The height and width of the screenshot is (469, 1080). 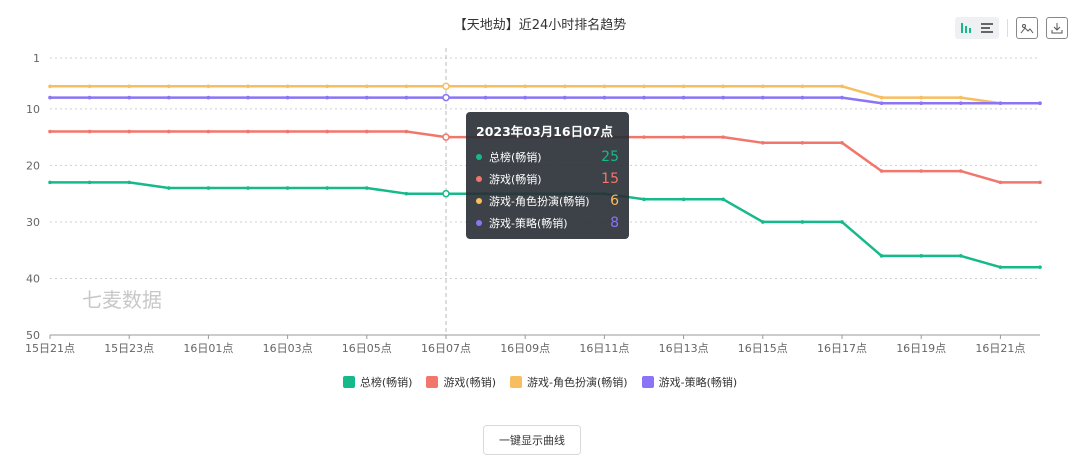 I want to click on tooltip-series-value: 25, so click(x=610, y=157).